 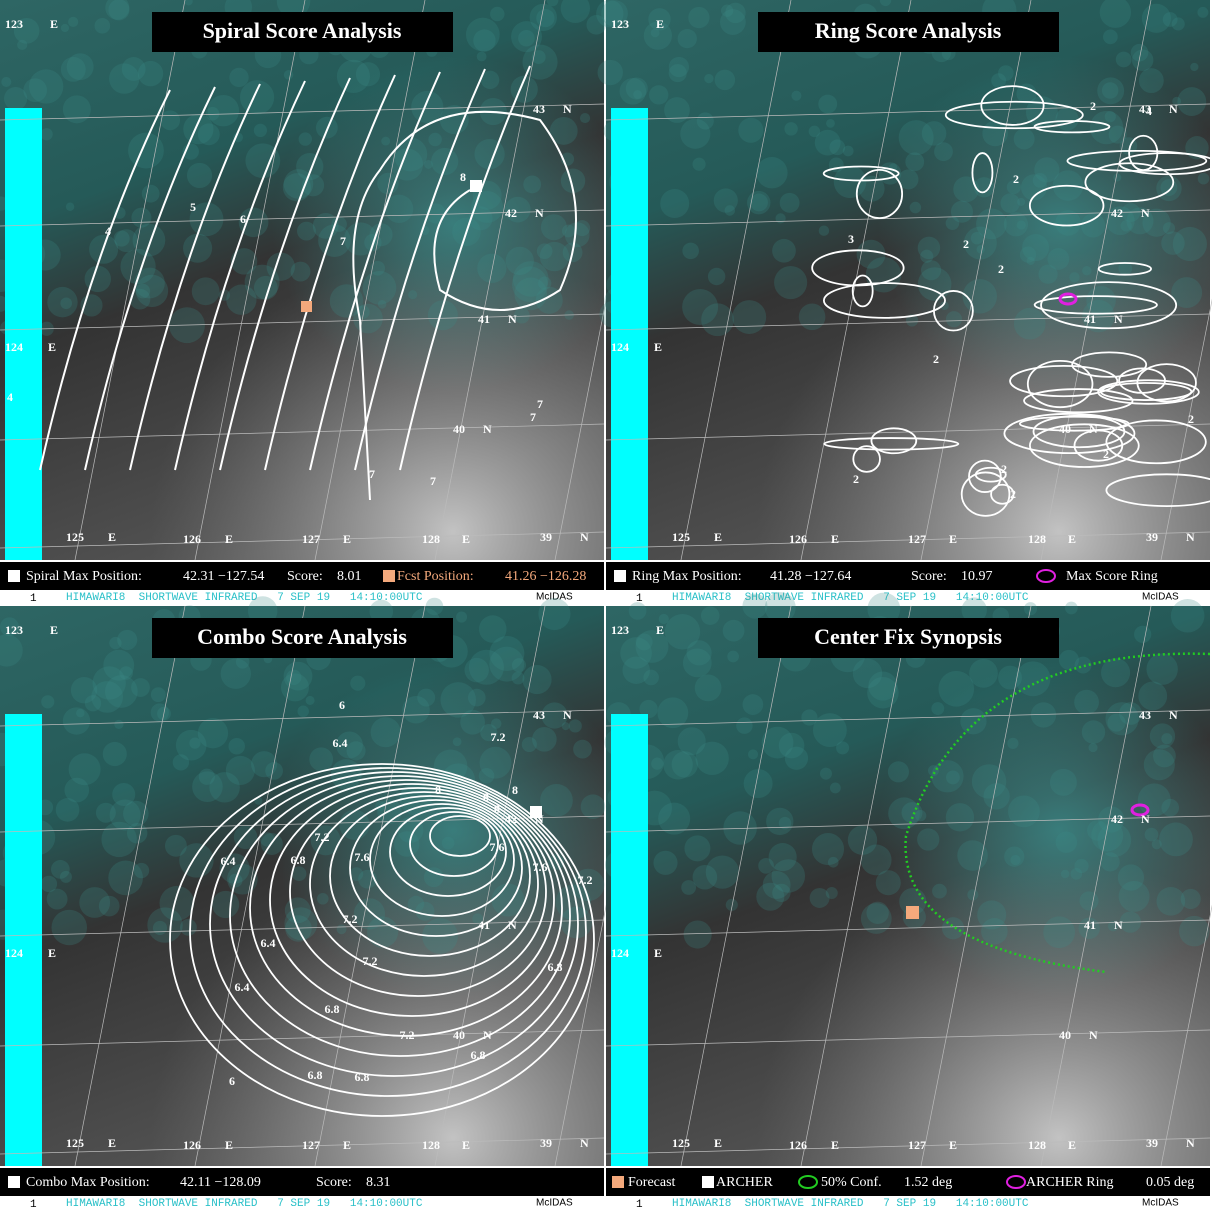 I want to click on panel-title: Spiral Score Analysis, so click(x=302, y=30).